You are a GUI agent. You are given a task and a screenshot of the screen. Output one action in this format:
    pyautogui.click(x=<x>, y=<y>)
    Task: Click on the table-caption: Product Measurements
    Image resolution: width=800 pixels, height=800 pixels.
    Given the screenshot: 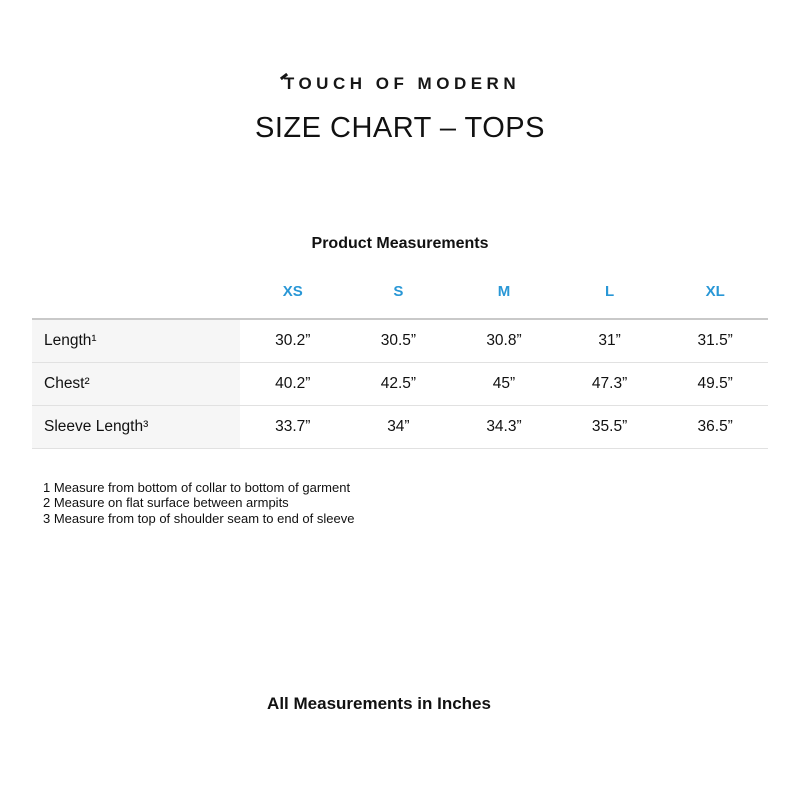 What is the action you would take?
    pyautogui.click(x=400, y=243)
    